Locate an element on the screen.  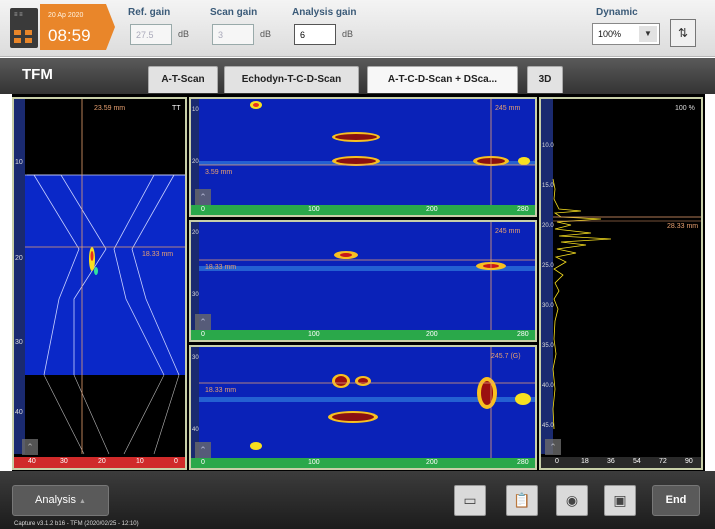
y-tick: 10.0 is located at coordinates (548, 146).